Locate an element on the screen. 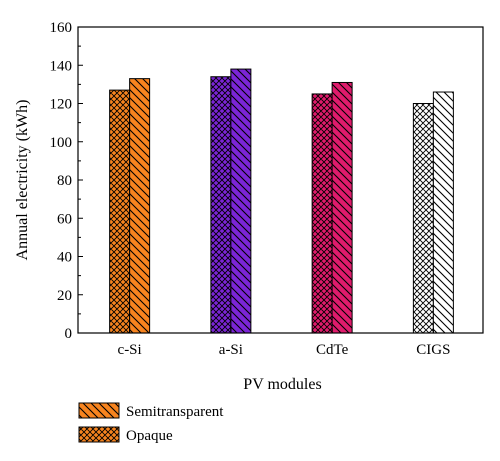 This screenshot has height=461, width=500. legend: Semitransparent Opaque is located at coordinates (151, 423).